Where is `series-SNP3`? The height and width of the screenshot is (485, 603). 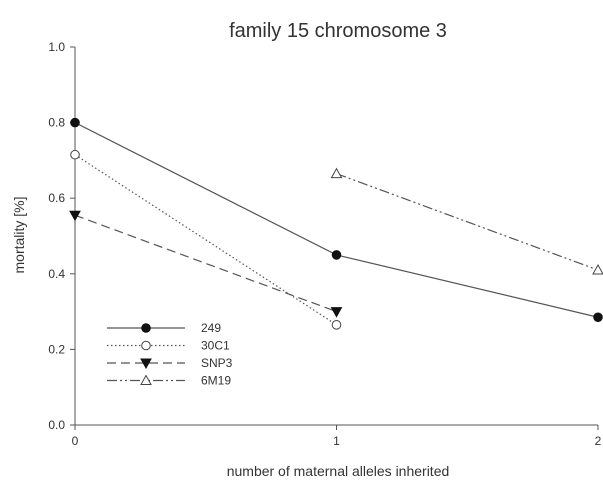
series-SNP3 is located at coordinates (206, 264).